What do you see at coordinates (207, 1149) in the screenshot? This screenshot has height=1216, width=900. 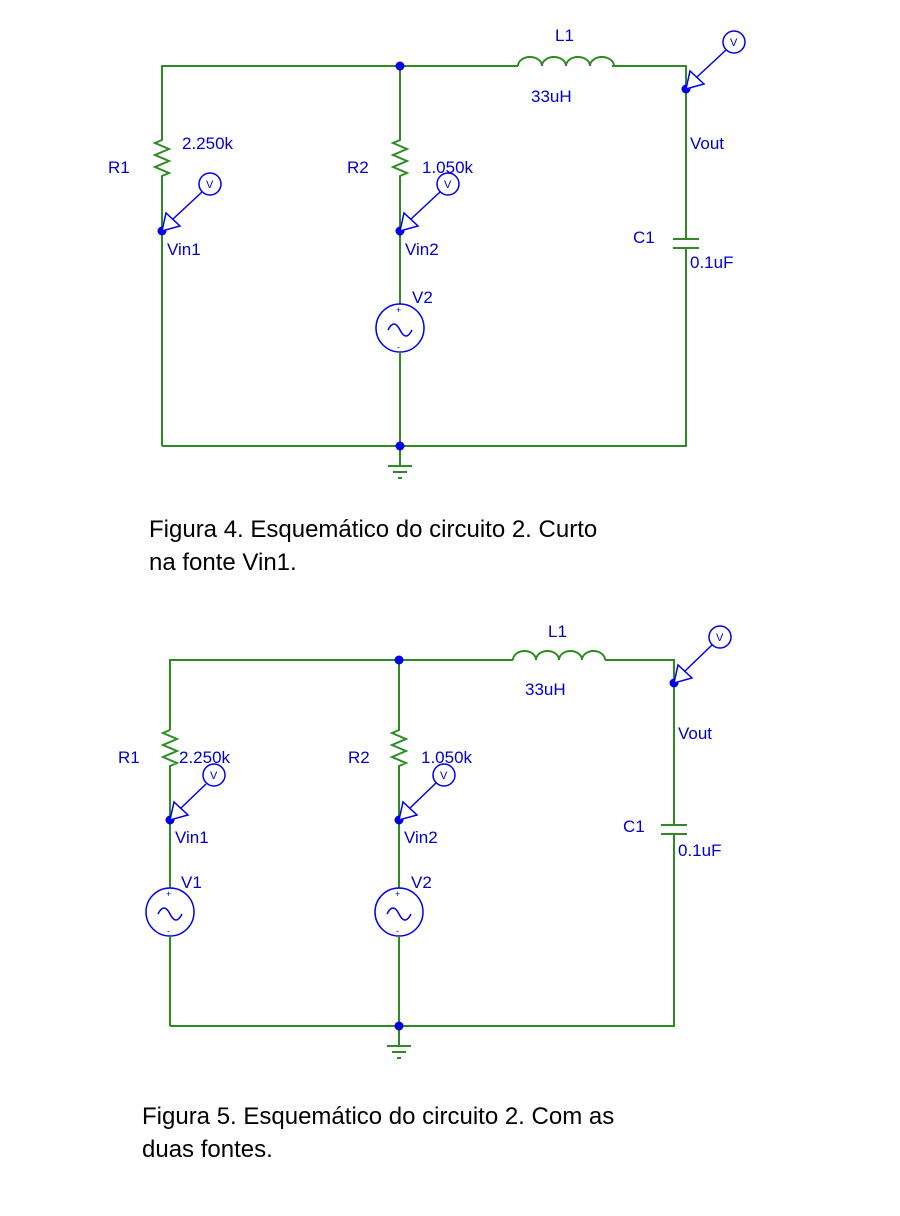 I see `caption-line: duas fontes.` at bounding box center [207, 1149].